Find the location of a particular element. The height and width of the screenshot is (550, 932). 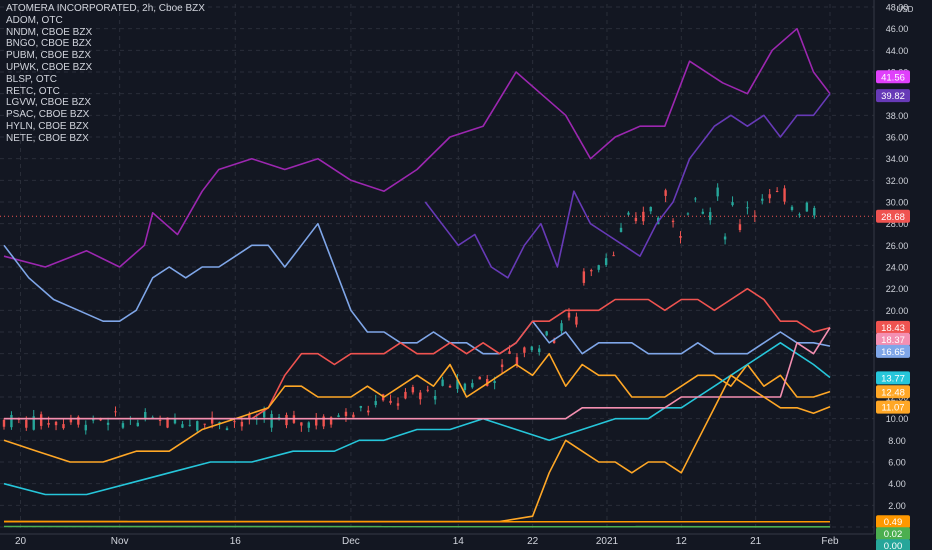

x-tick-label: 16 is located at coordinates (236, 541).